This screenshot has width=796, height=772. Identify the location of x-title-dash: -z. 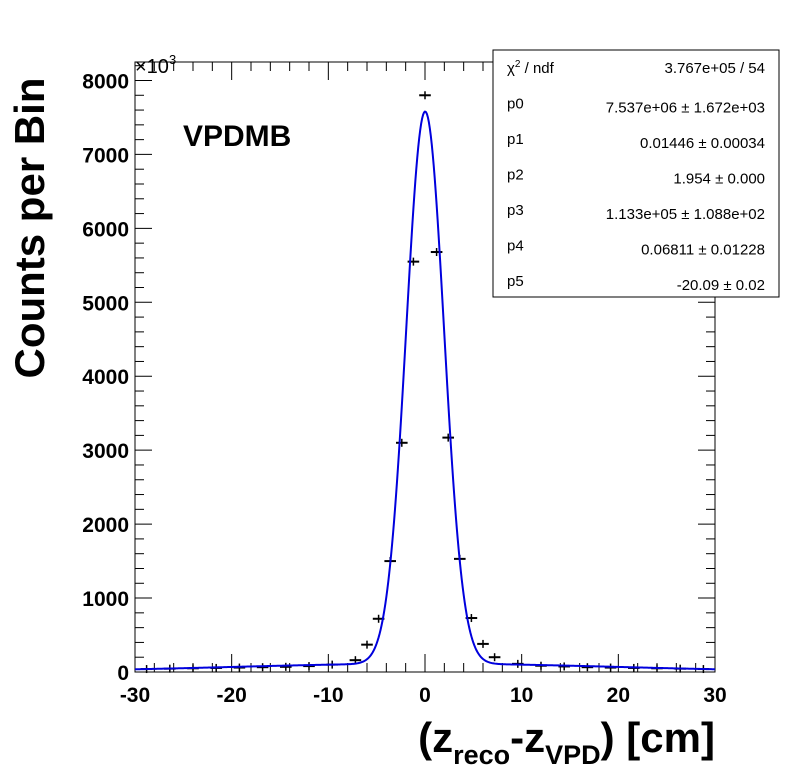
(527, 737).